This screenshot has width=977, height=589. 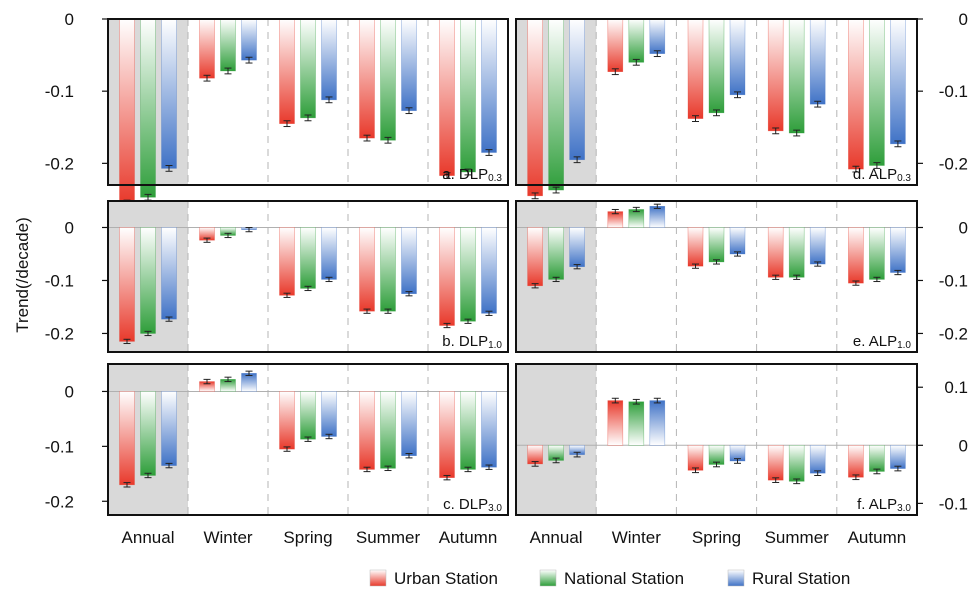 What do you see at coordinates (446, 578) in the screenshot?
I see `legend-label-urban: Urban Station` at bounding box center [446, 578].